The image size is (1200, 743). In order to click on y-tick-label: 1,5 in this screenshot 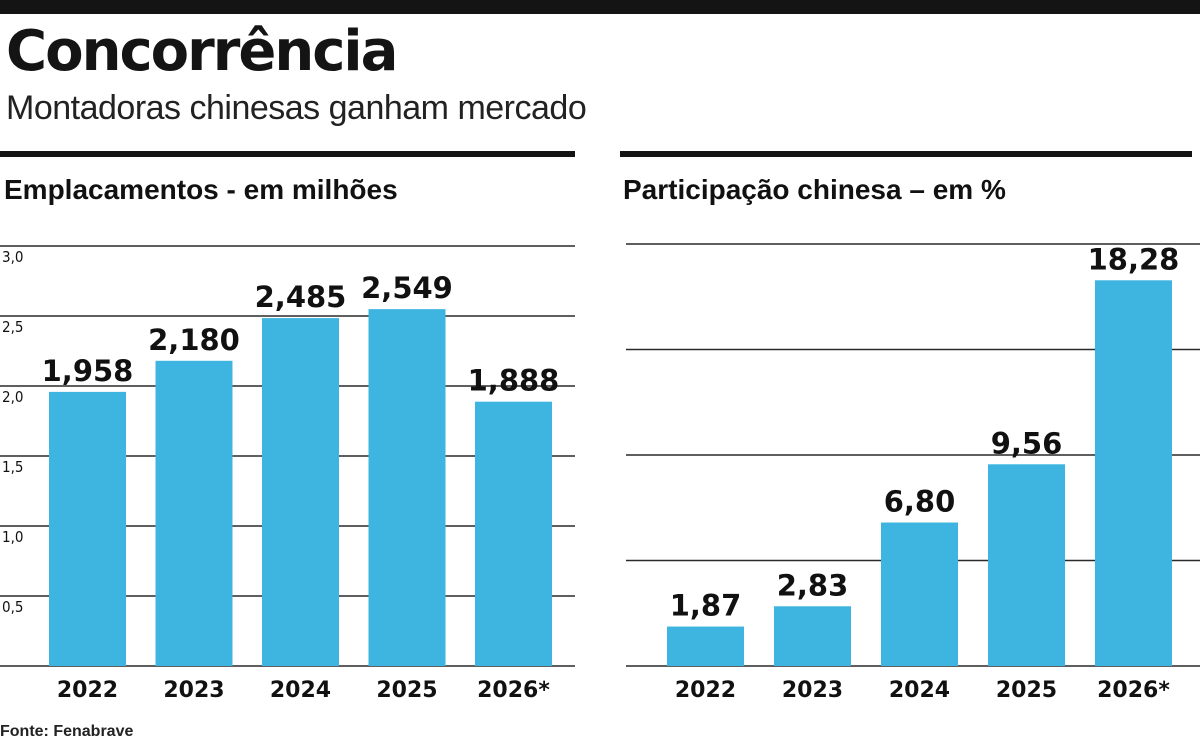, I will do `click(12, 467)`.